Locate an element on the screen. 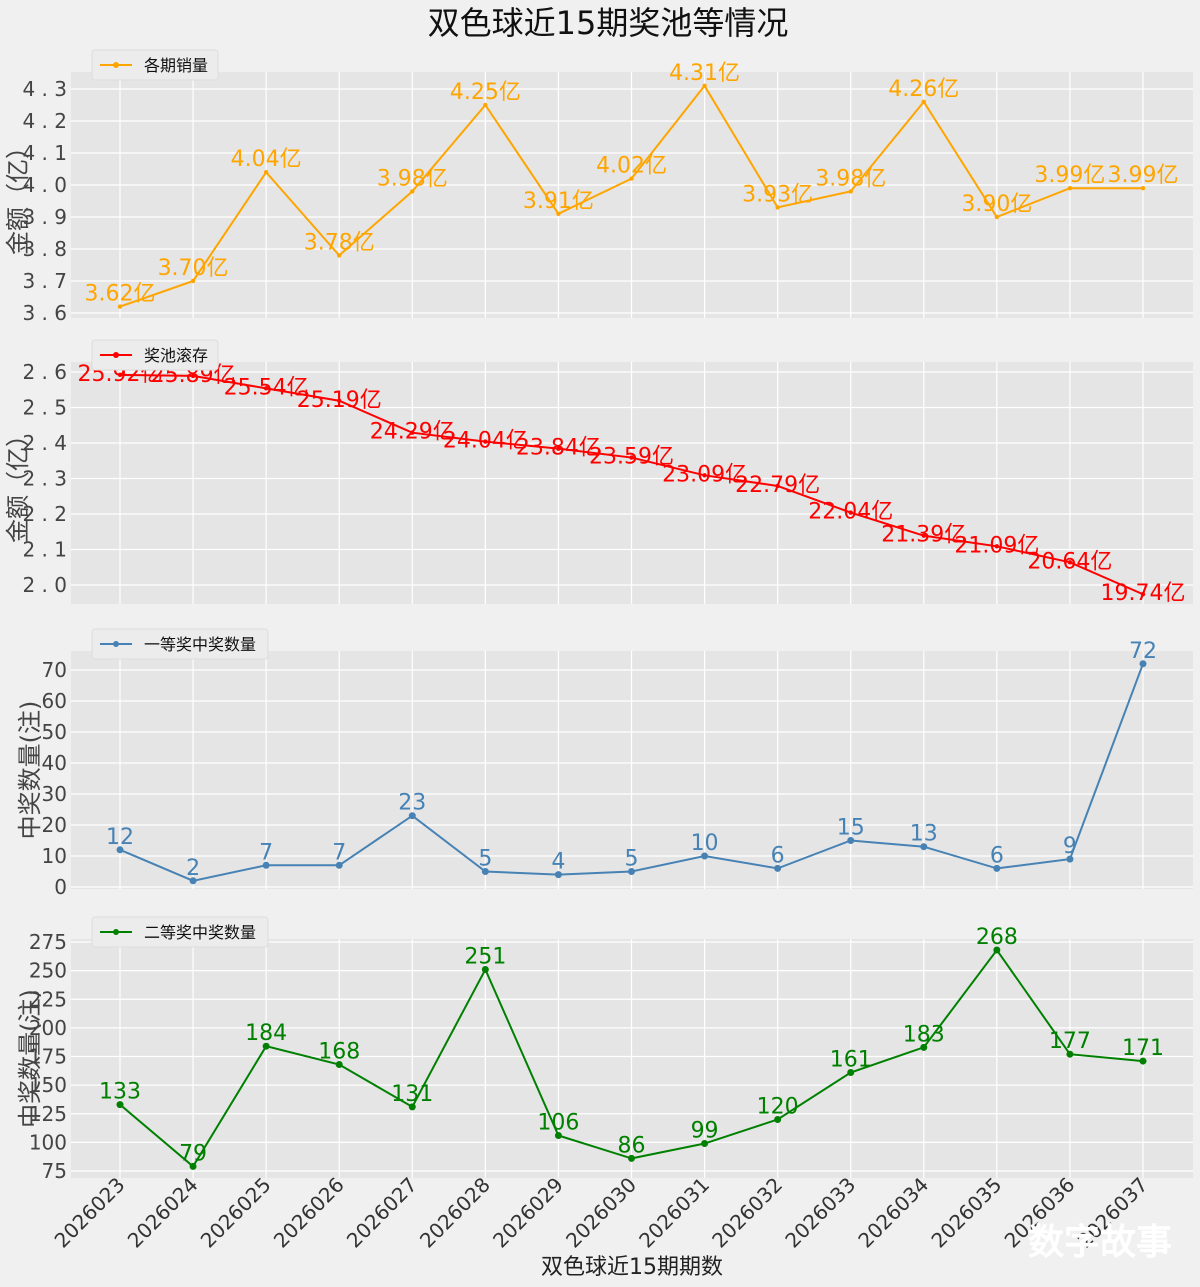 Image resolution: width=1200 pixels, height=1287 pixels. x-tick-label: 2026033 is located at coordinates (820, 1213).